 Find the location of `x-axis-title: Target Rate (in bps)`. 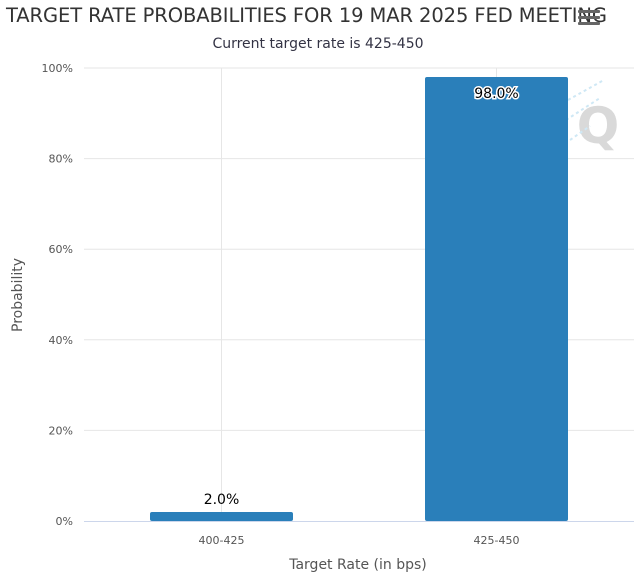

x-axis-title: Target Rate (in bps) is located at coordinates (357, 565).